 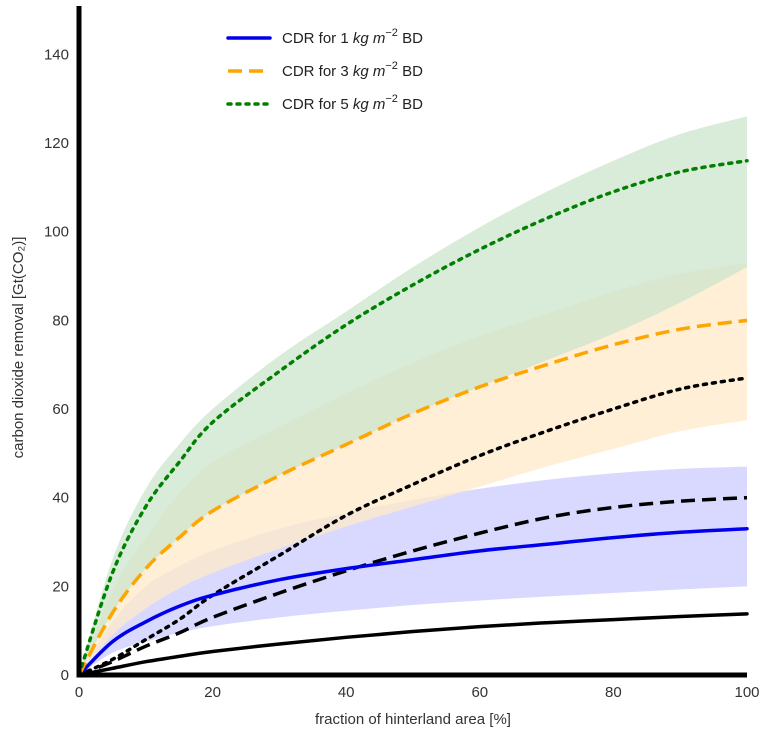 What do you see at coordinates (479, 692) in the screenshot?
I see `x-tick-label: 60` at bounding box center [479, 692].